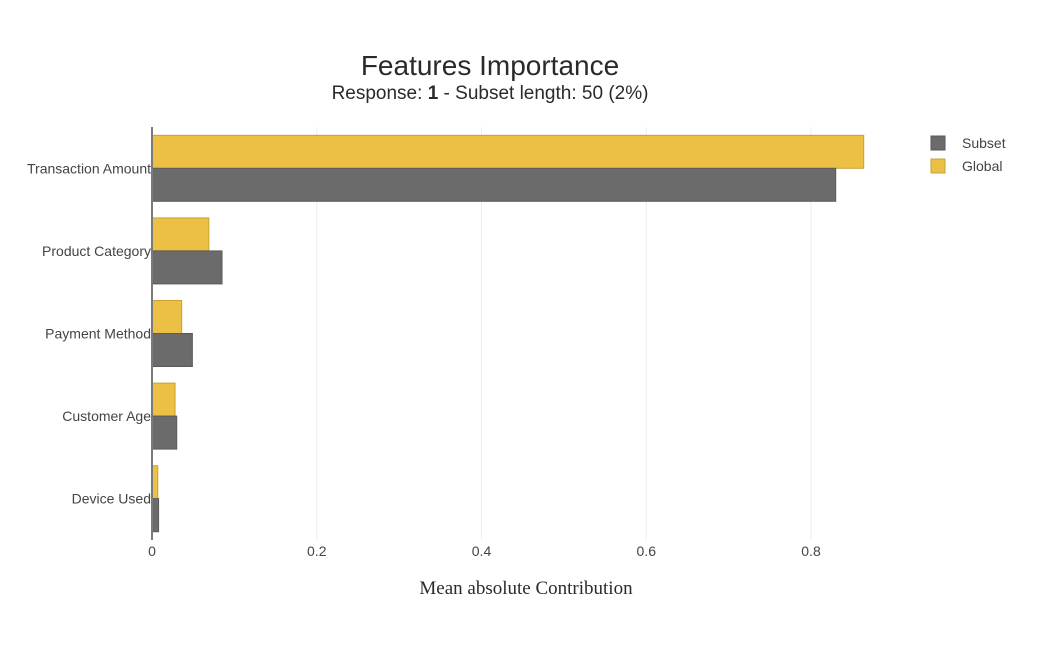 Image resolution: width=1040 pixels, height=649 pixels. Describe the element at coordinates (106, 416) in the screenshot. I see `category-label: Customer Age` at that location.